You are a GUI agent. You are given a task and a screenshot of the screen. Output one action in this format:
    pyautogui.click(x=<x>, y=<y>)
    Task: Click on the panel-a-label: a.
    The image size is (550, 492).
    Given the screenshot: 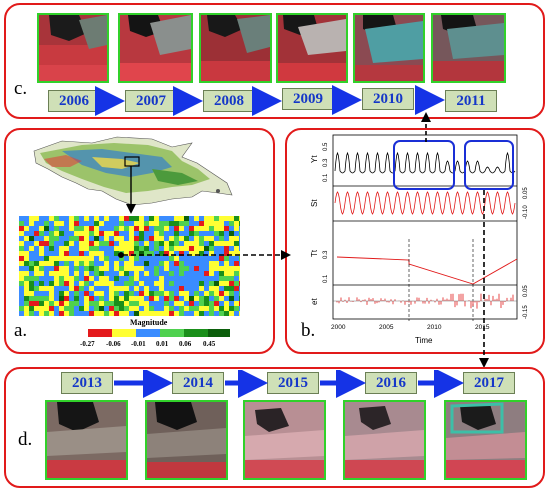 What is the action you would take?
    pyautogui.click(x=21, y=330)
    